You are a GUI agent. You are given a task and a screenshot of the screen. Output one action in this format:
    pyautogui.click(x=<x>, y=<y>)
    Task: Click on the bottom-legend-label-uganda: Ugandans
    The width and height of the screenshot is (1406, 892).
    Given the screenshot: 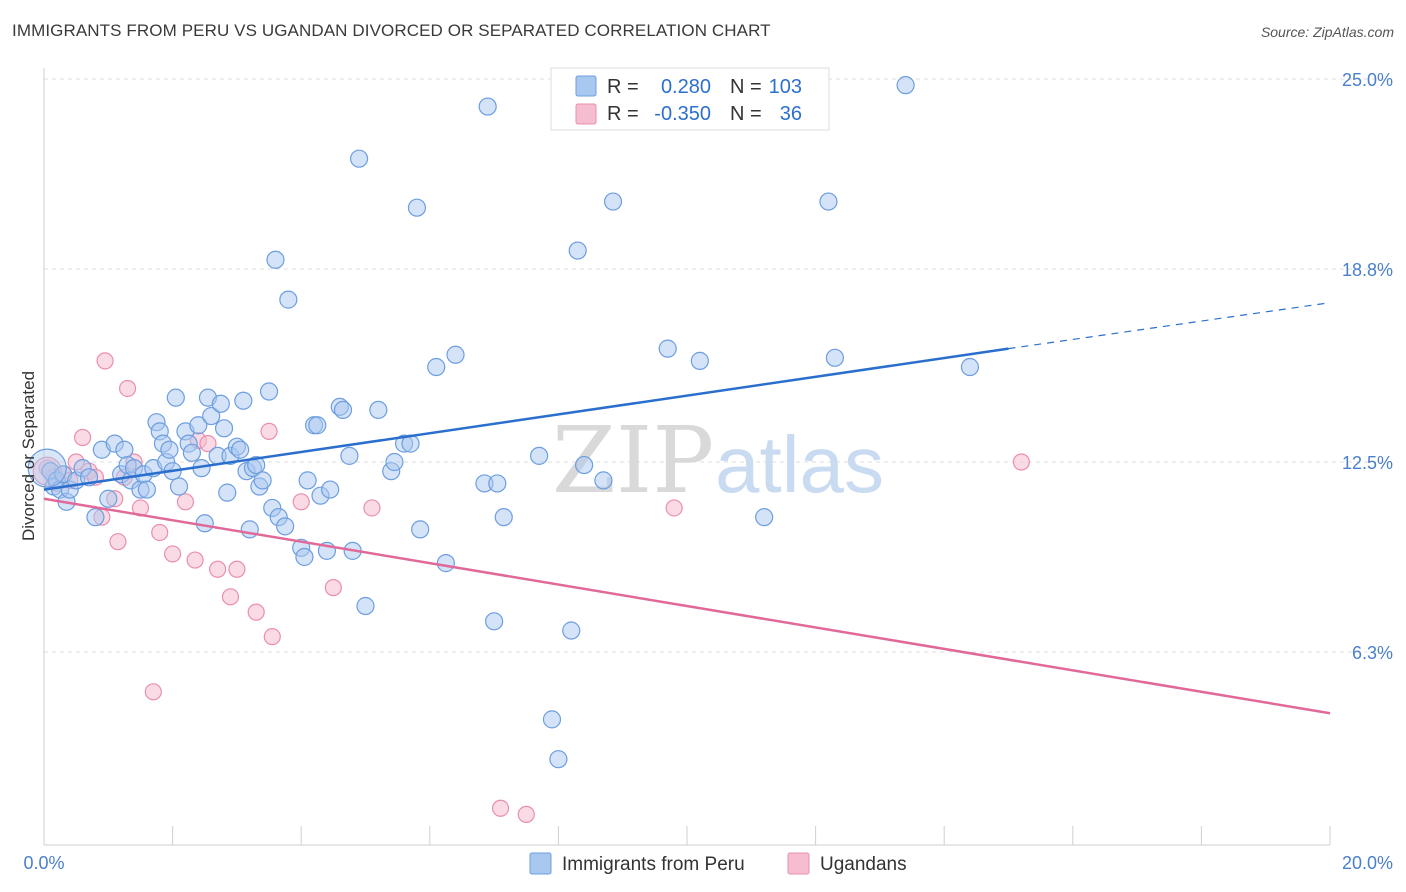 What is the action you would take?
    pyautogui.click(x=863, y=864)
    